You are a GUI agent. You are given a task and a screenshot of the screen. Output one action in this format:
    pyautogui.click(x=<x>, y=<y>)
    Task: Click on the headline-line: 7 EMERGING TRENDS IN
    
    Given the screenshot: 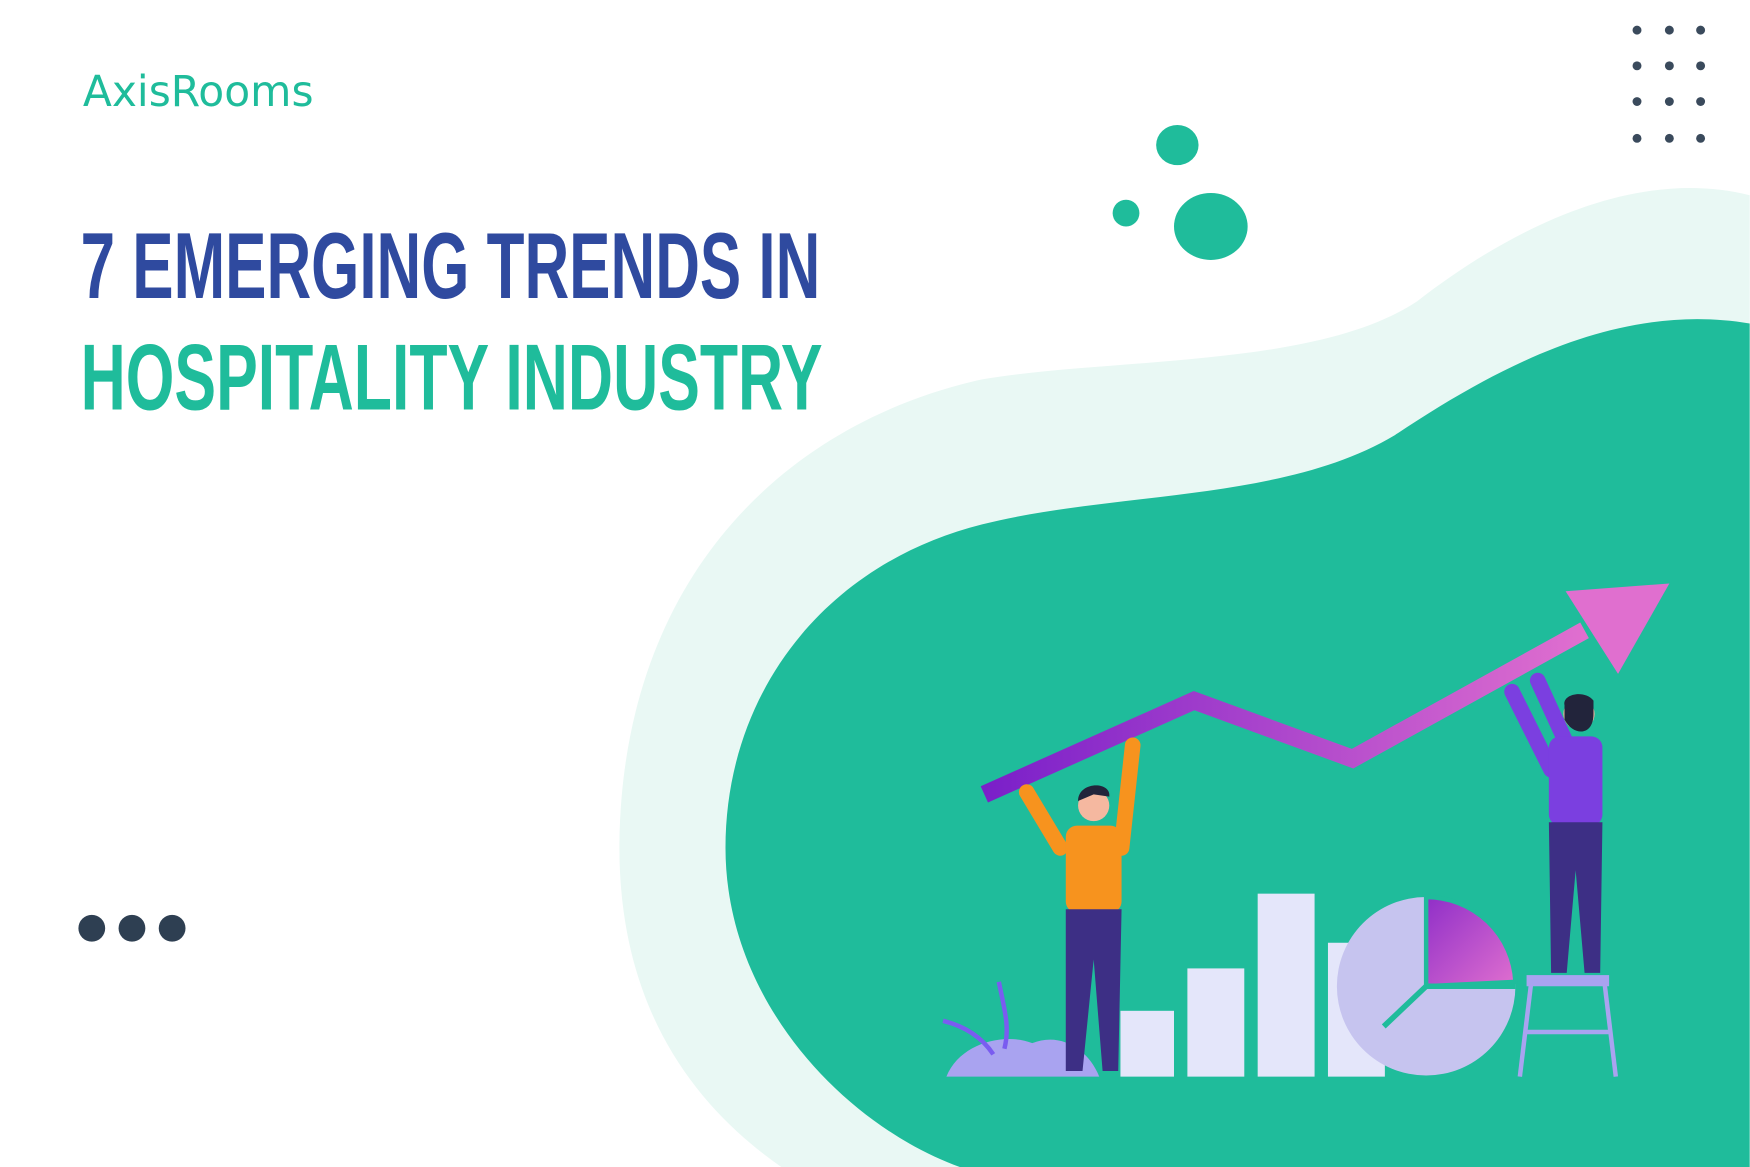 What is the action you would take?
    pyautogui.click(x=451, y=265)
    